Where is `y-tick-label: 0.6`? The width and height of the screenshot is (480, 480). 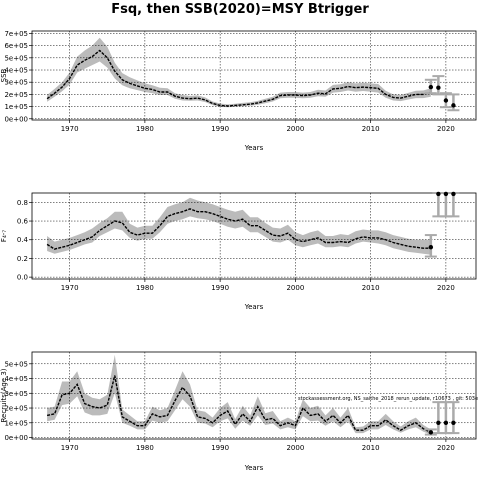 y-tick-label: 0.6 is located at coordinates (23, 222).